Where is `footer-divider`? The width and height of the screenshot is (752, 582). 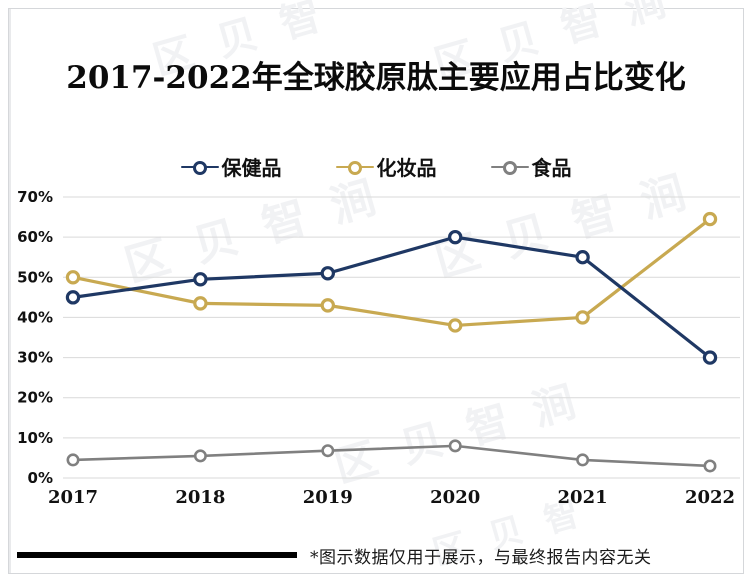
footer-divider is located at coordinates (157, 555).